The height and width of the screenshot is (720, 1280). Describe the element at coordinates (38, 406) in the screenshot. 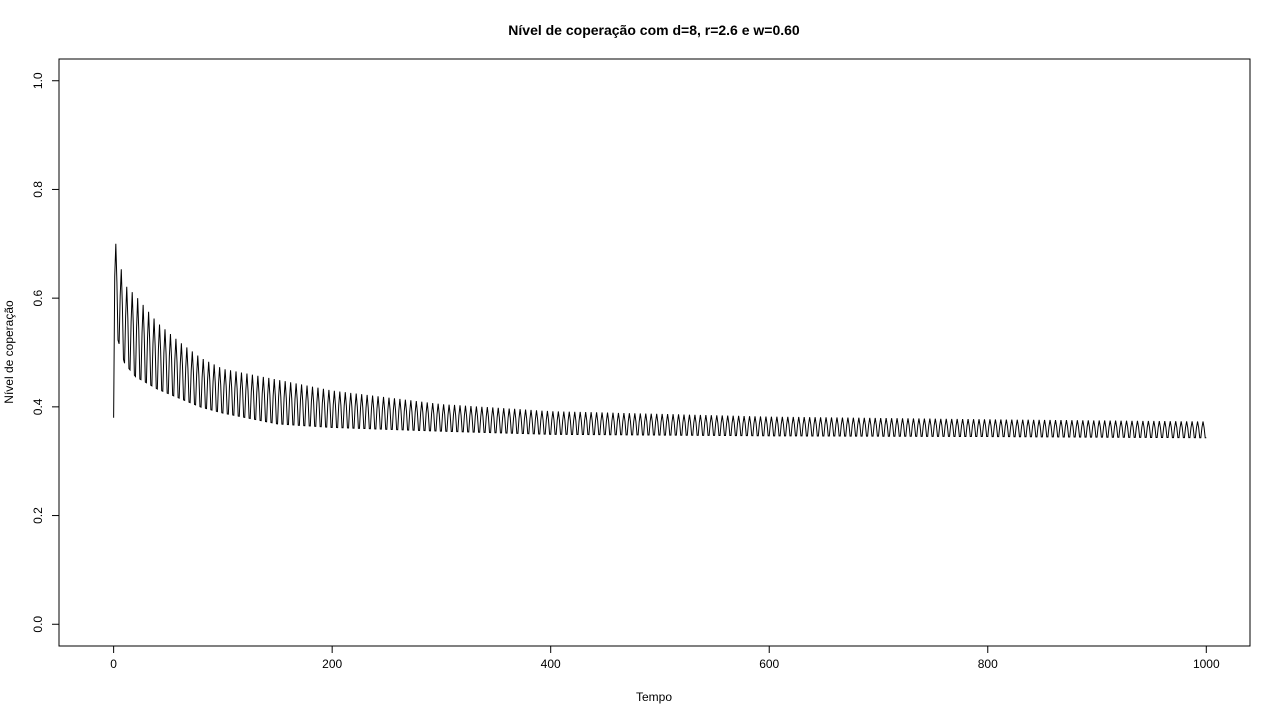

I see `y-tick-label: 0.4` at that location.